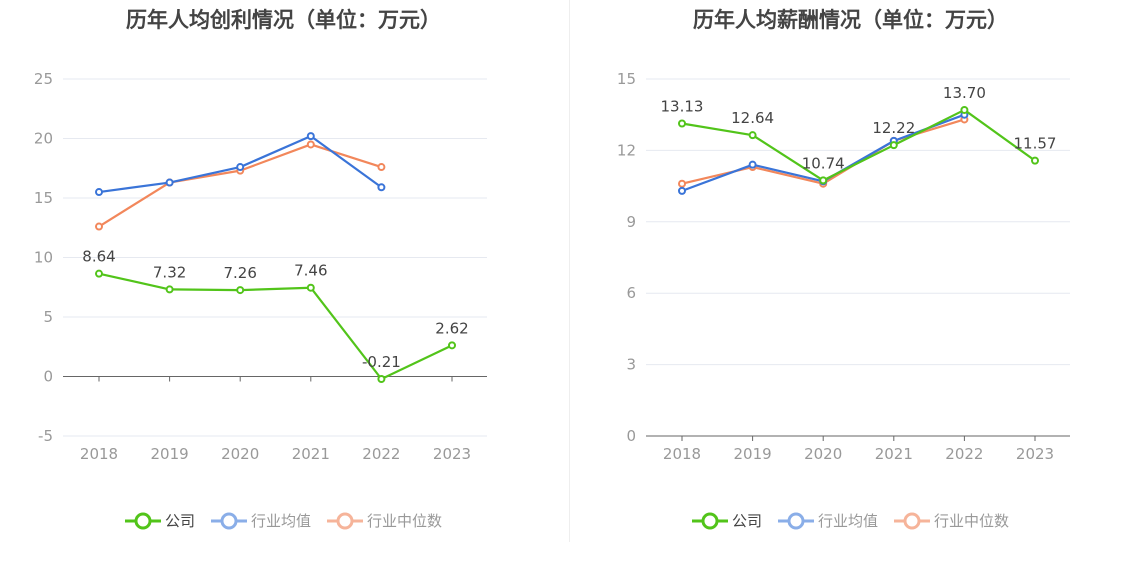  Describe the element at coordinates (752, 118) in the screenshot. I see `data-label: 12.64` at that location.